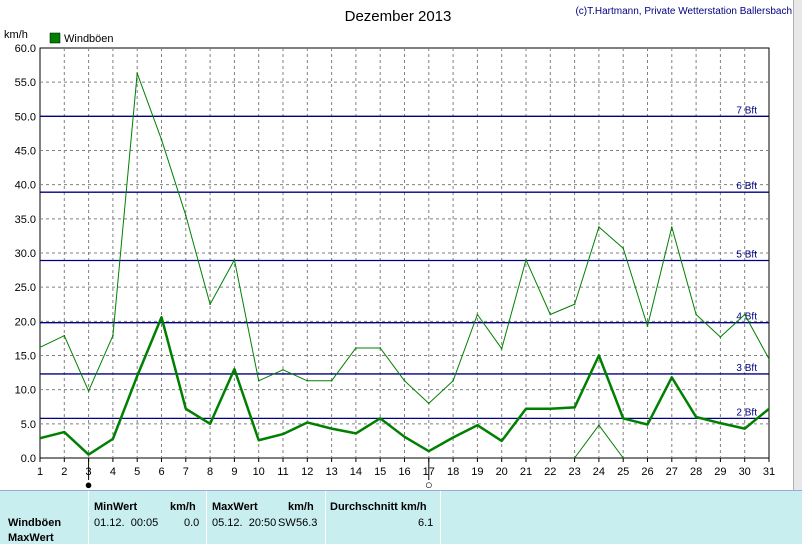  What do you see at coordinates (746, 255) in the screenshot?
I see `bft-label: 5 Bft` at bounding box center [746, 255].